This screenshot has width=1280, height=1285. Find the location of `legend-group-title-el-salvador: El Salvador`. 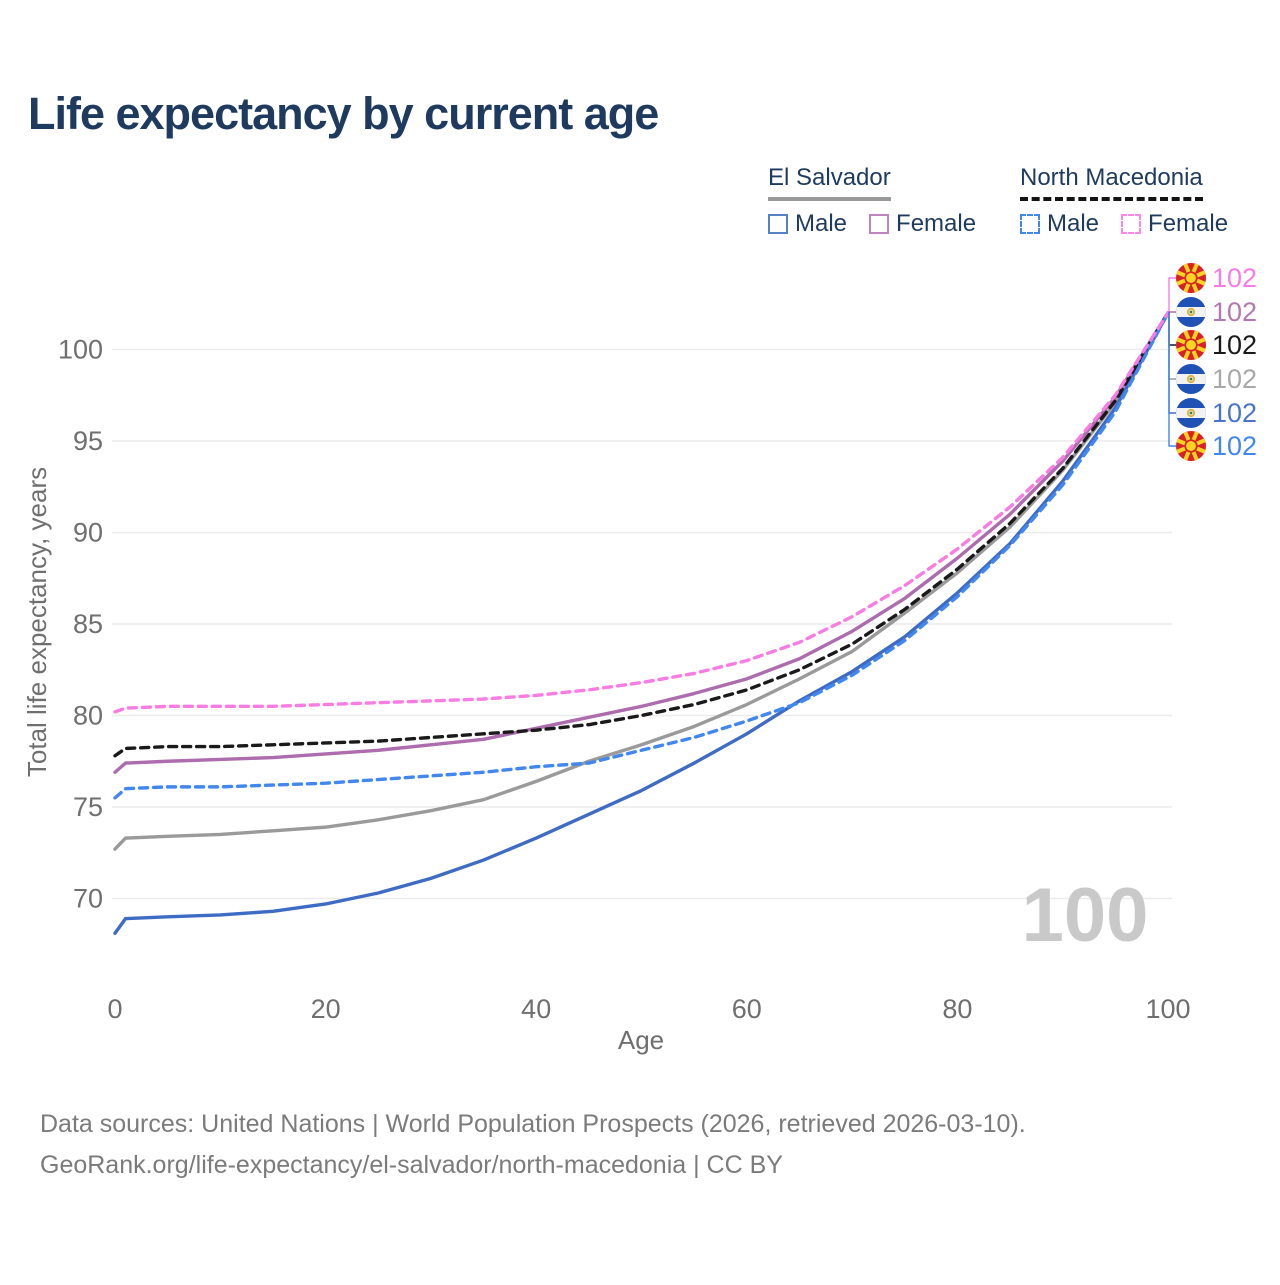

legend-group-title-el-salvador: El Salvador is located at coordinates (829, 182).